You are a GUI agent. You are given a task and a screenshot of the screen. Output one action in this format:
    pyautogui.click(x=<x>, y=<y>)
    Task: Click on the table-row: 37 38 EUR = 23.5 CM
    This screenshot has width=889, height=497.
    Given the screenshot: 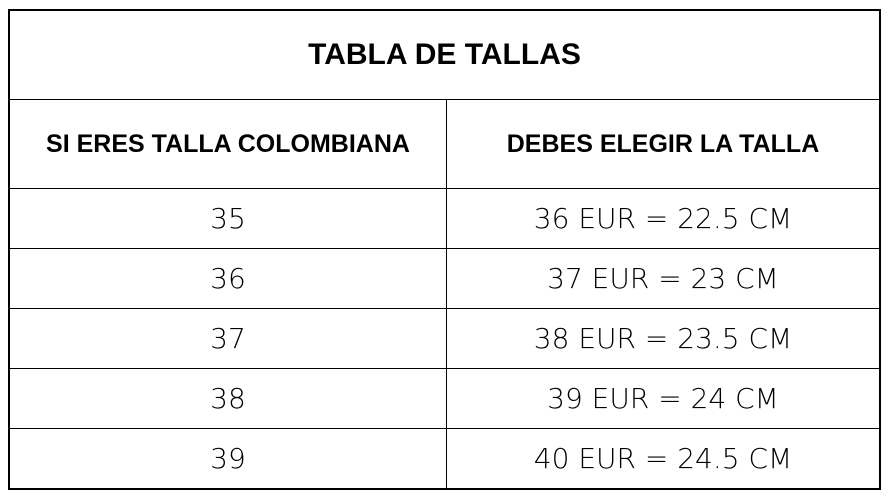 What is the action you would take?
    pyautogui.click(x=444, y=338)
    